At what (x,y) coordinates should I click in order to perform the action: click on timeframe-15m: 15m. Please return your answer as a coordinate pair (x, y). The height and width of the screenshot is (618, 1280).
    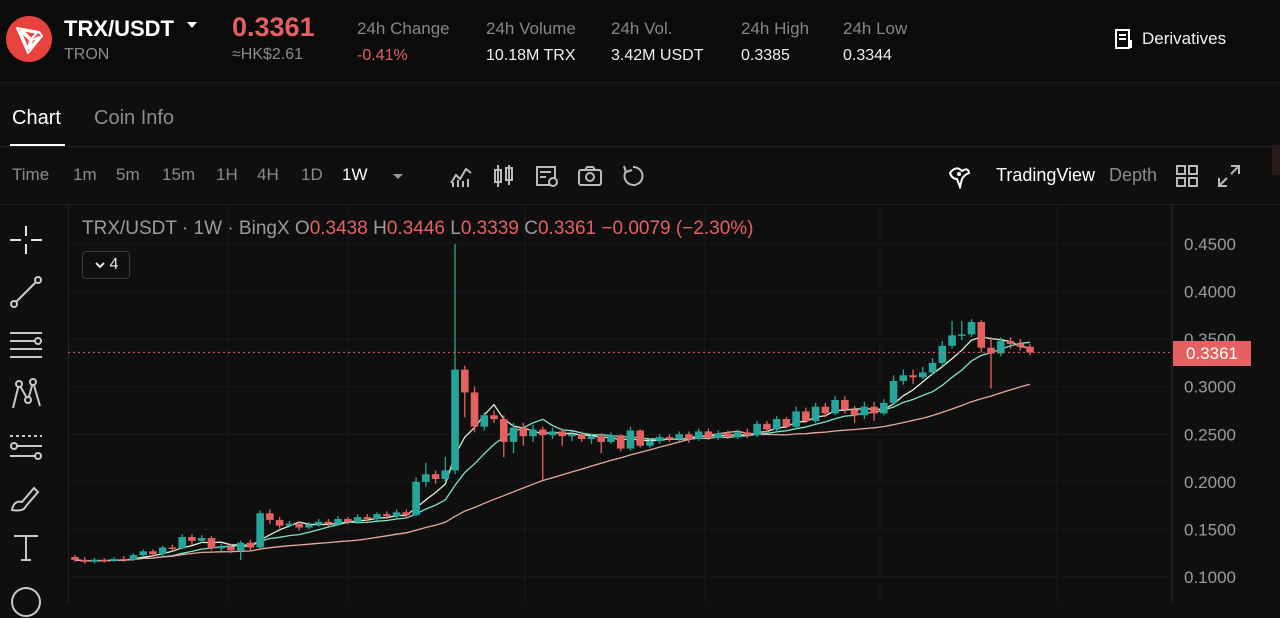
    Looking at the image, I should click on (179, 174).